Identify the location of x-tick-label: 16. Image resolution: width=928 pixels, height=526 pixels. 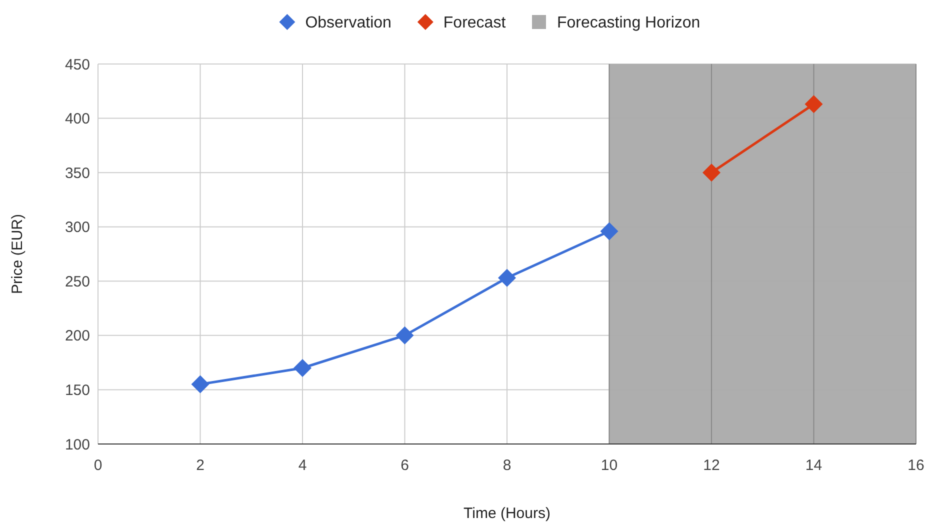
(916, 465).